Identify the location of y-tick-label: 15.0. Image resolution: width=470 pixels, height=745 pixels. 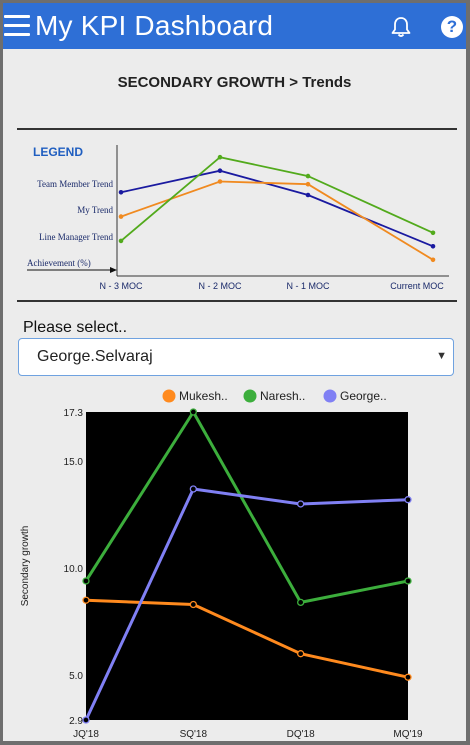
(74, 462).